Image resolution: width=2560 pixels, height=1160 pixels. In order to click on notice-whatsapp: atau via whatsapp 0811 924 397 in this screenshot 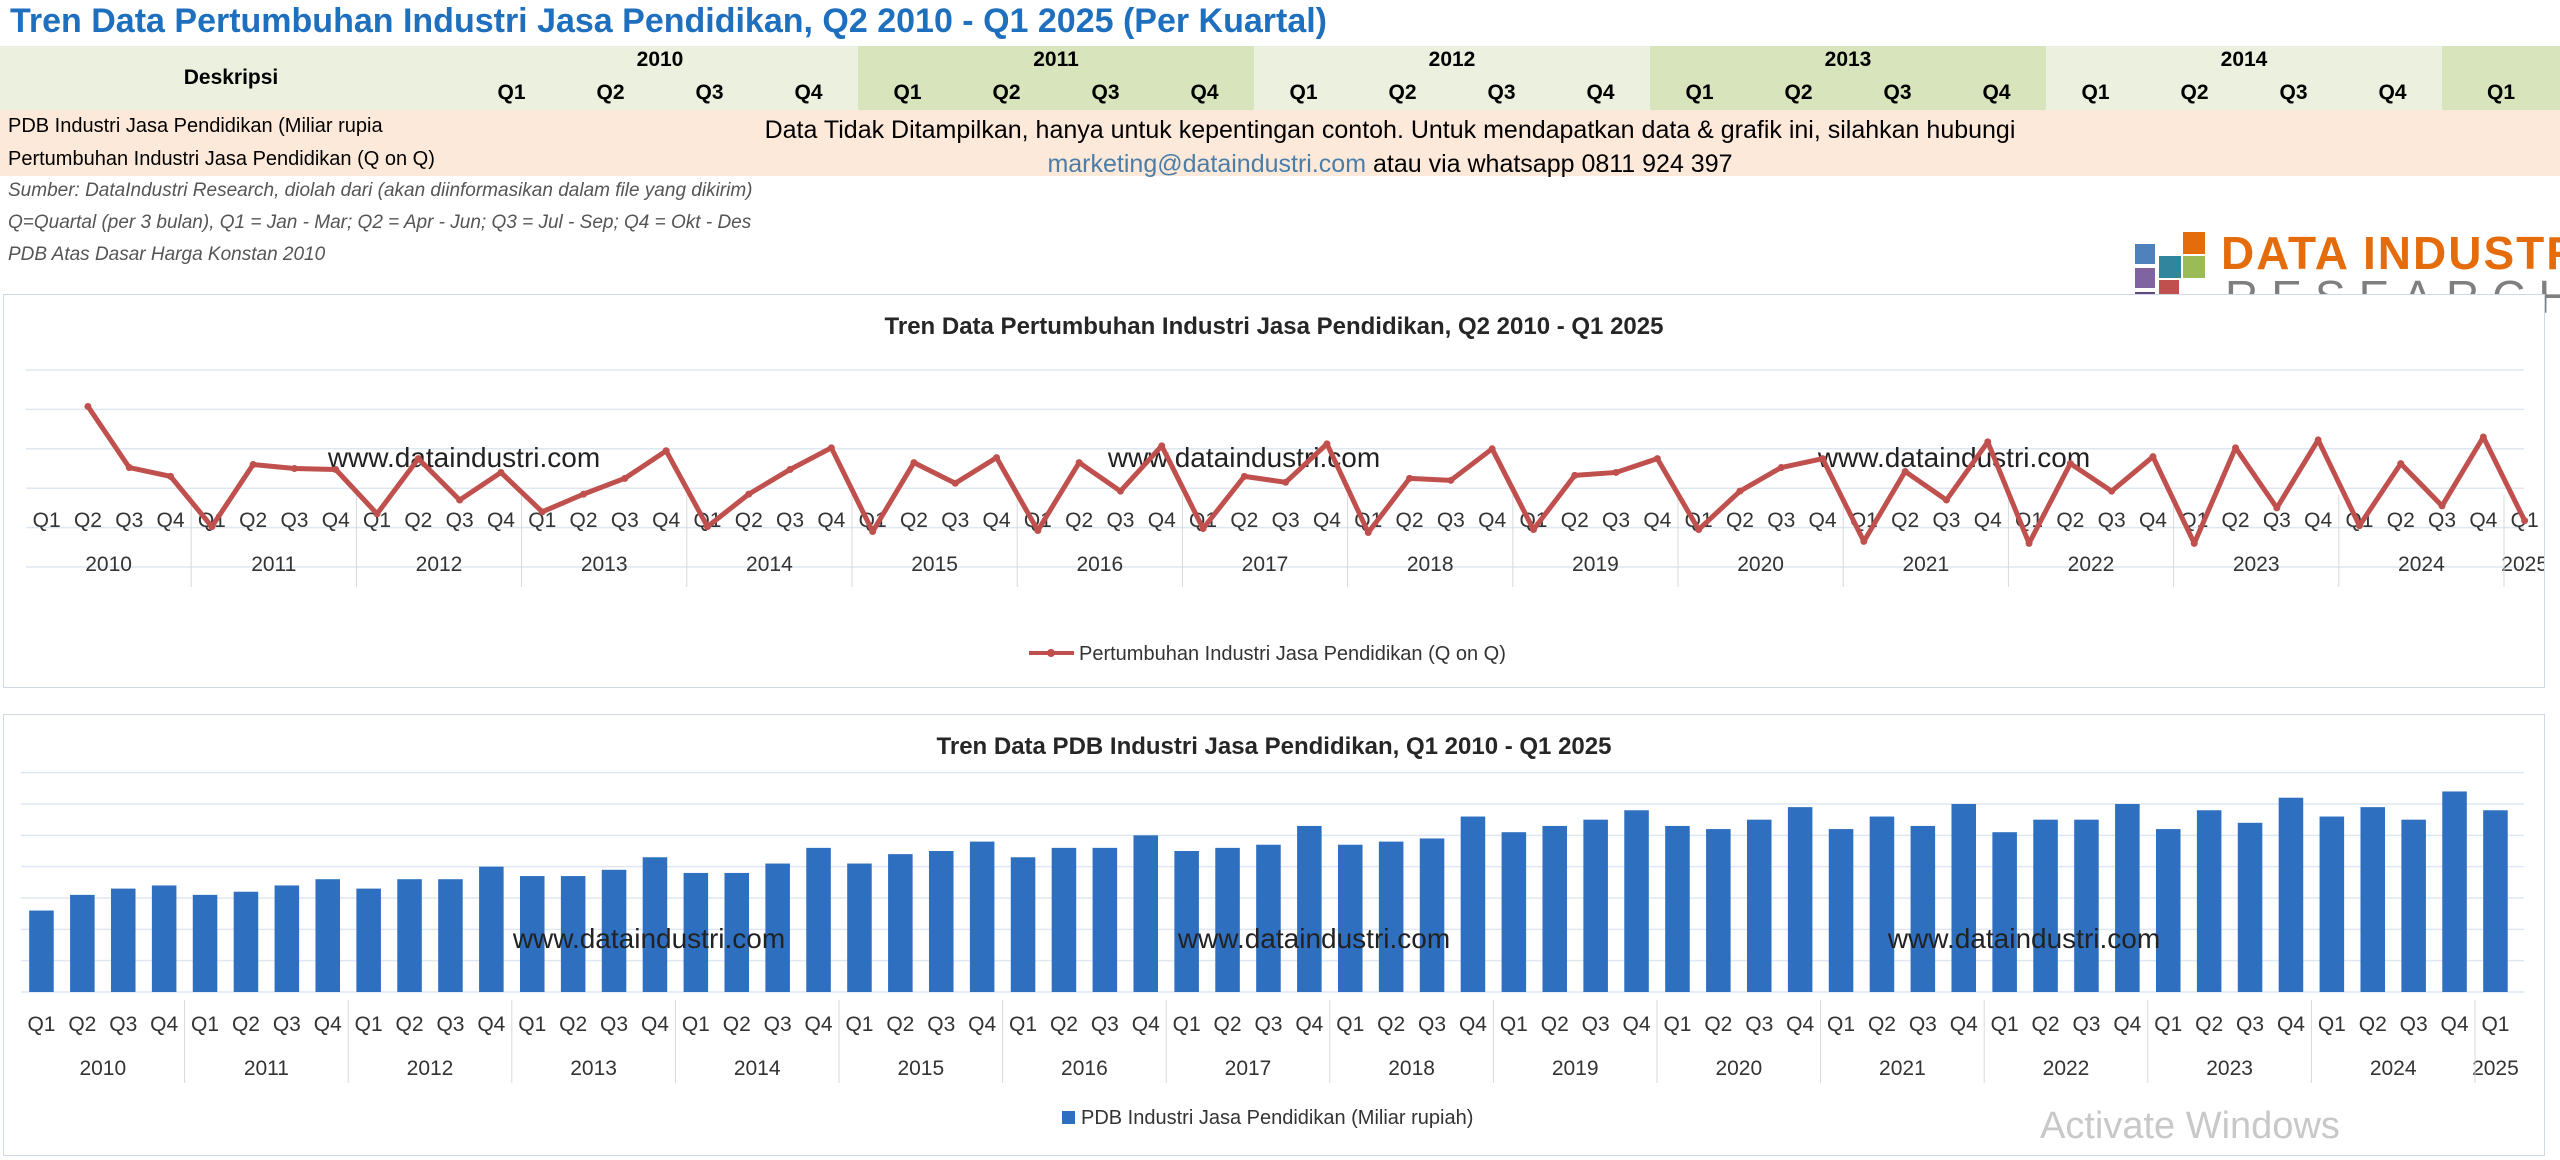, I will do `click(1549, 164)`.